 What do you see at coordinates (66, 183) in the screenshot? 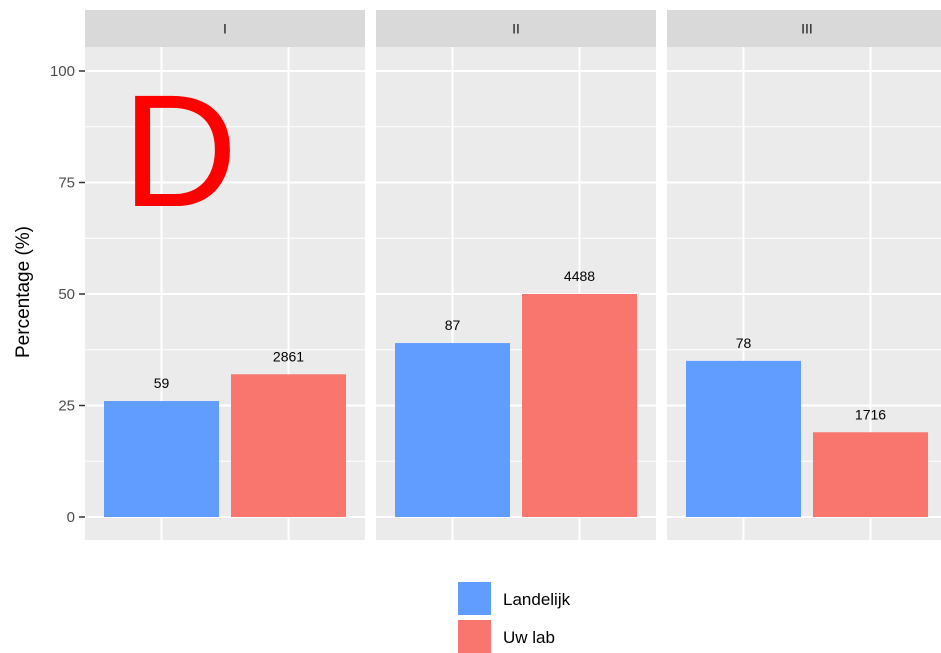
I see `y-tick-label: 75` at bounding box center [66, 183].